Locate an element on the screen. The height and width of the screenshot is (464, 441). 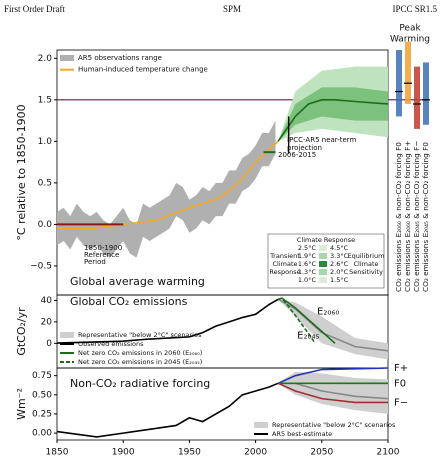
y-tick-label: 0.50 is located at coordinates (42, 395).